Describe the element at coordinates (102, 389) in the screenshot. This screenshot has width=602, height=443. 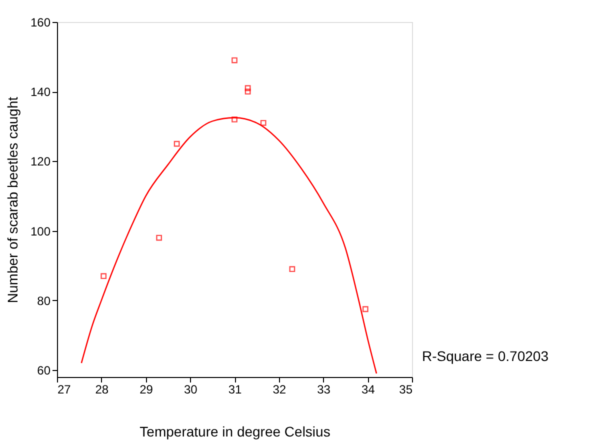
I see `x-tick-label: 28` at that location.